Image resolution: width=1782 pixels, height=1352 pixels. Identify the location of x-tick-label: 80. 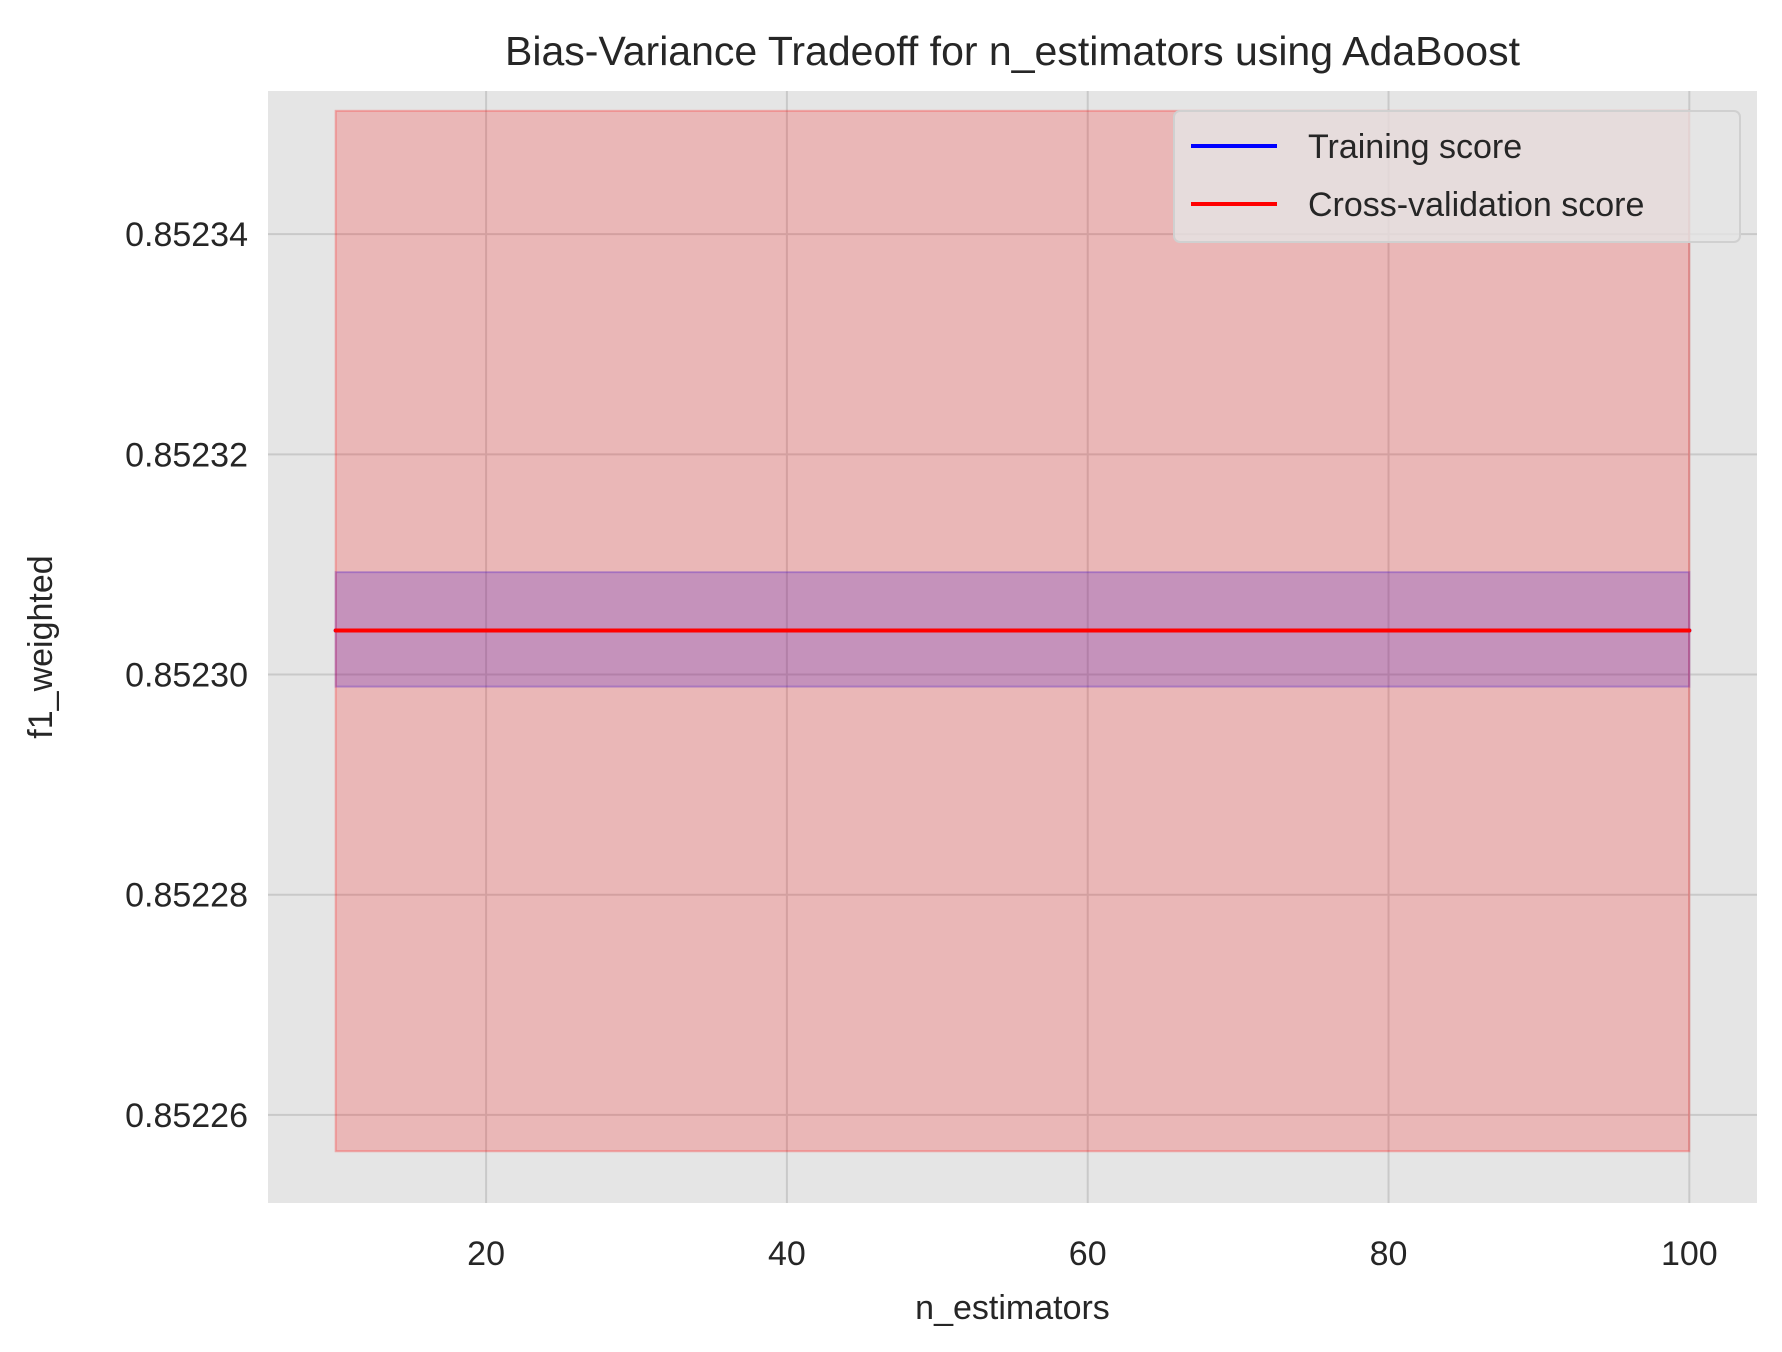
(1389, 1254).